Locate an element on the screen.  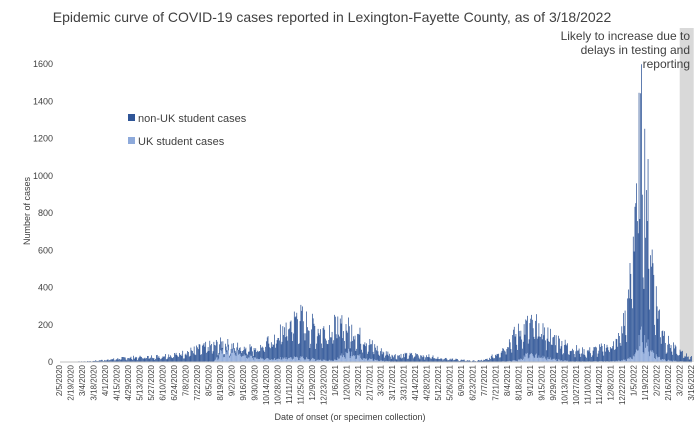
annotation-line-2: delays in testing and is located at coordinates (635, 50).